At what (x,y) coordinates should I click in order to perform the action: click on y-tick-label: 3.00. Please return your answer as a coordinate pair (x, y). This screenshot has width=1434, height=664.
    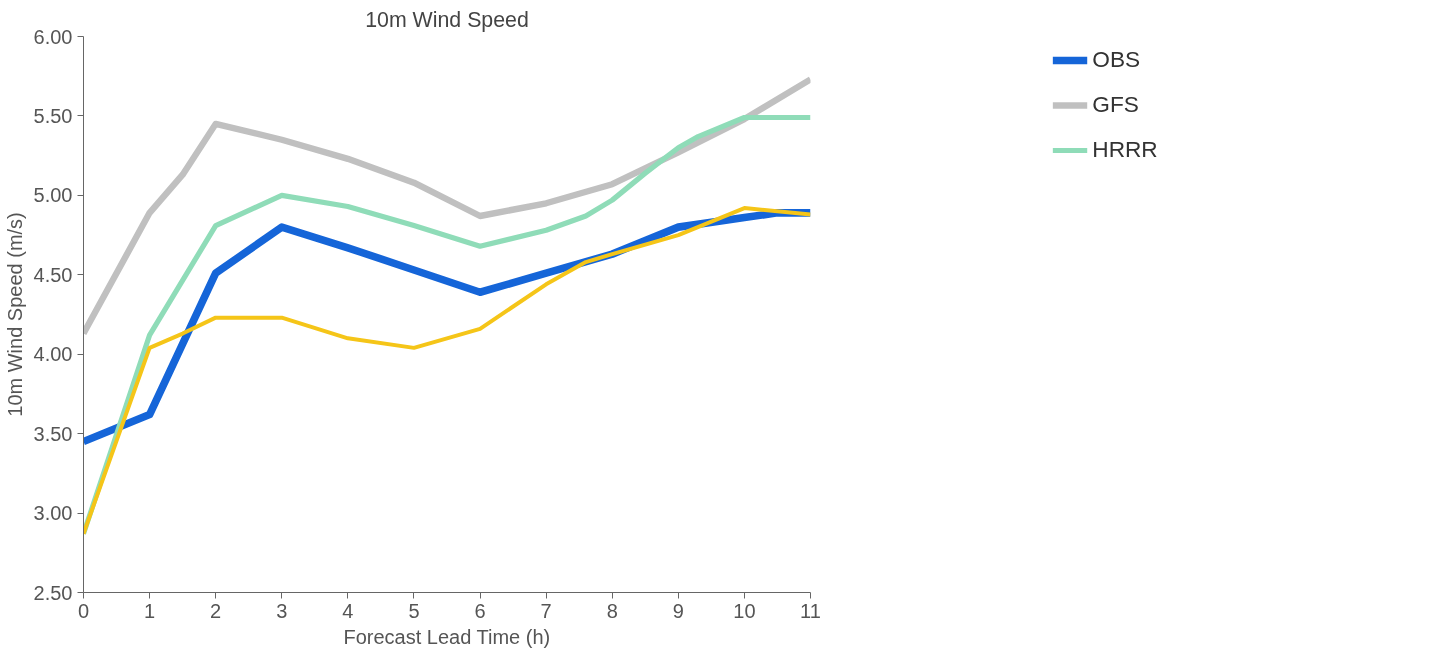
    Looking at the image, I should click on (53, 513).